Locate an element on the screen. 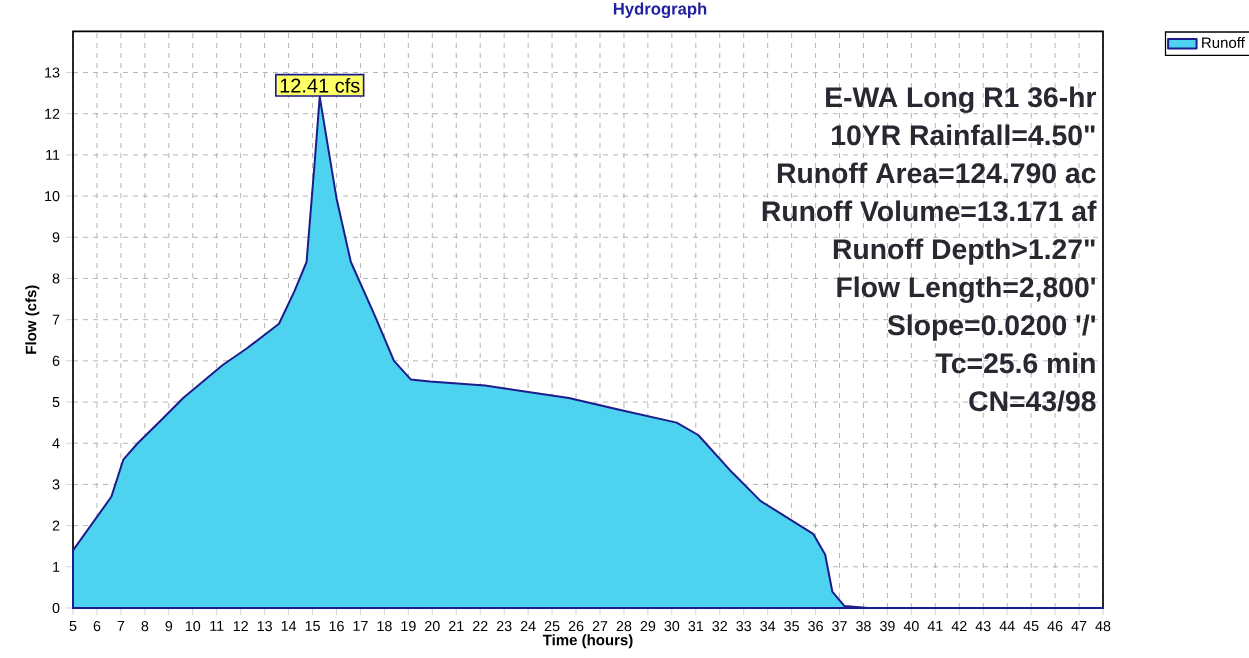 Image resolution: width=1249 pixels, height=658 pixels. x-tick-label: 24 is located at coordinates (528, 626).